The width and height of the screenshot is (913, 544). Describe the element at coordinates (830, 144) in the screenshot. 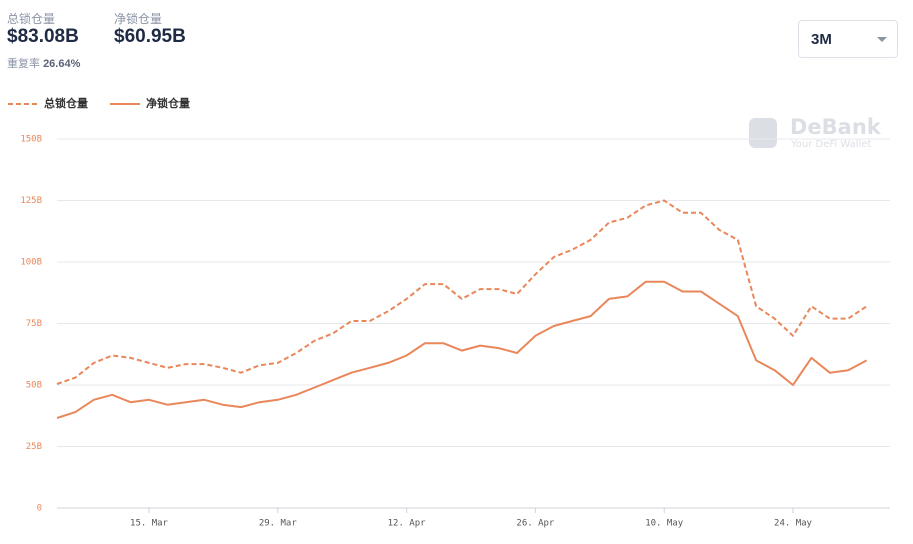

I see `tagline: Your DeFi Wallet` at that location.